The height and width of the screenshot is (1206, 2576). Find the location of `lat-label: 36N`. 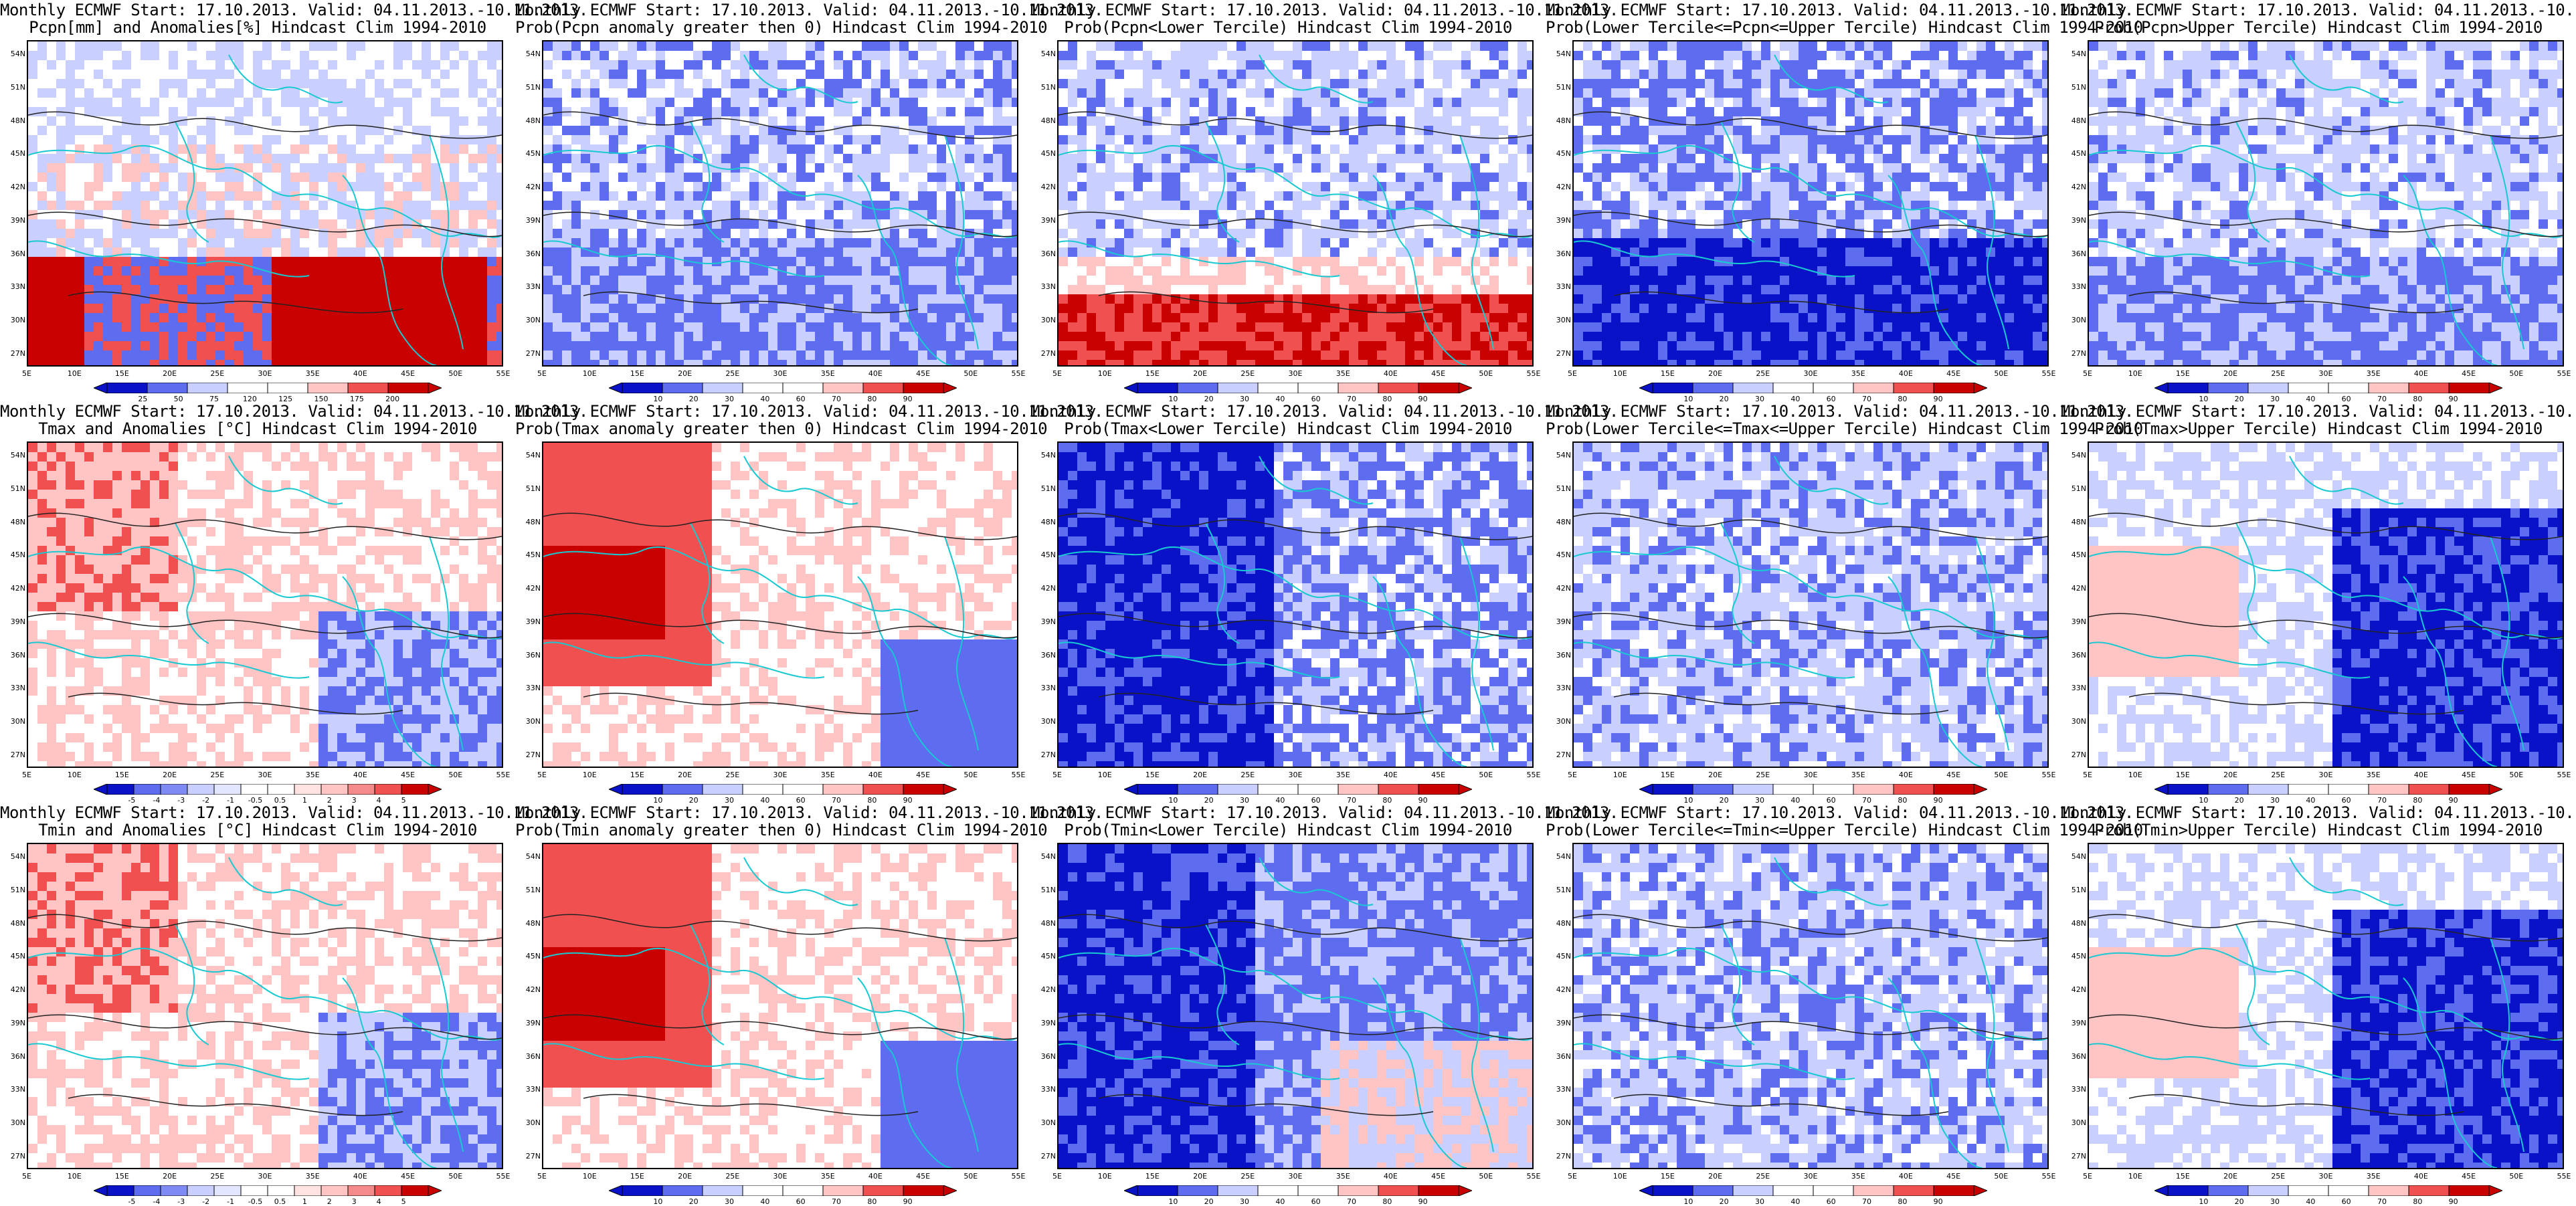

lat-label: 36N is located at coordinates (13, 253).